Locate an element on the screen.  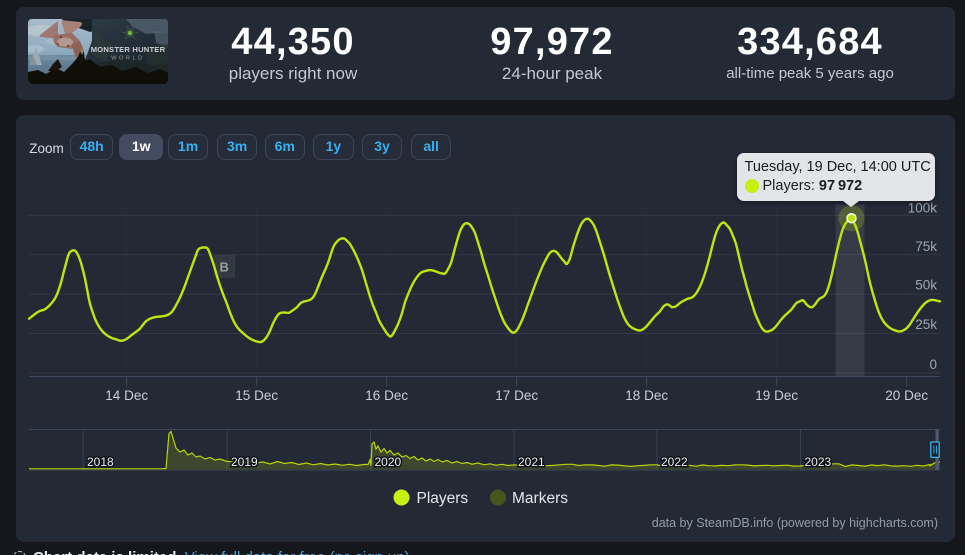
svg-text: 19 Dec is located at coordinates (776, 395).